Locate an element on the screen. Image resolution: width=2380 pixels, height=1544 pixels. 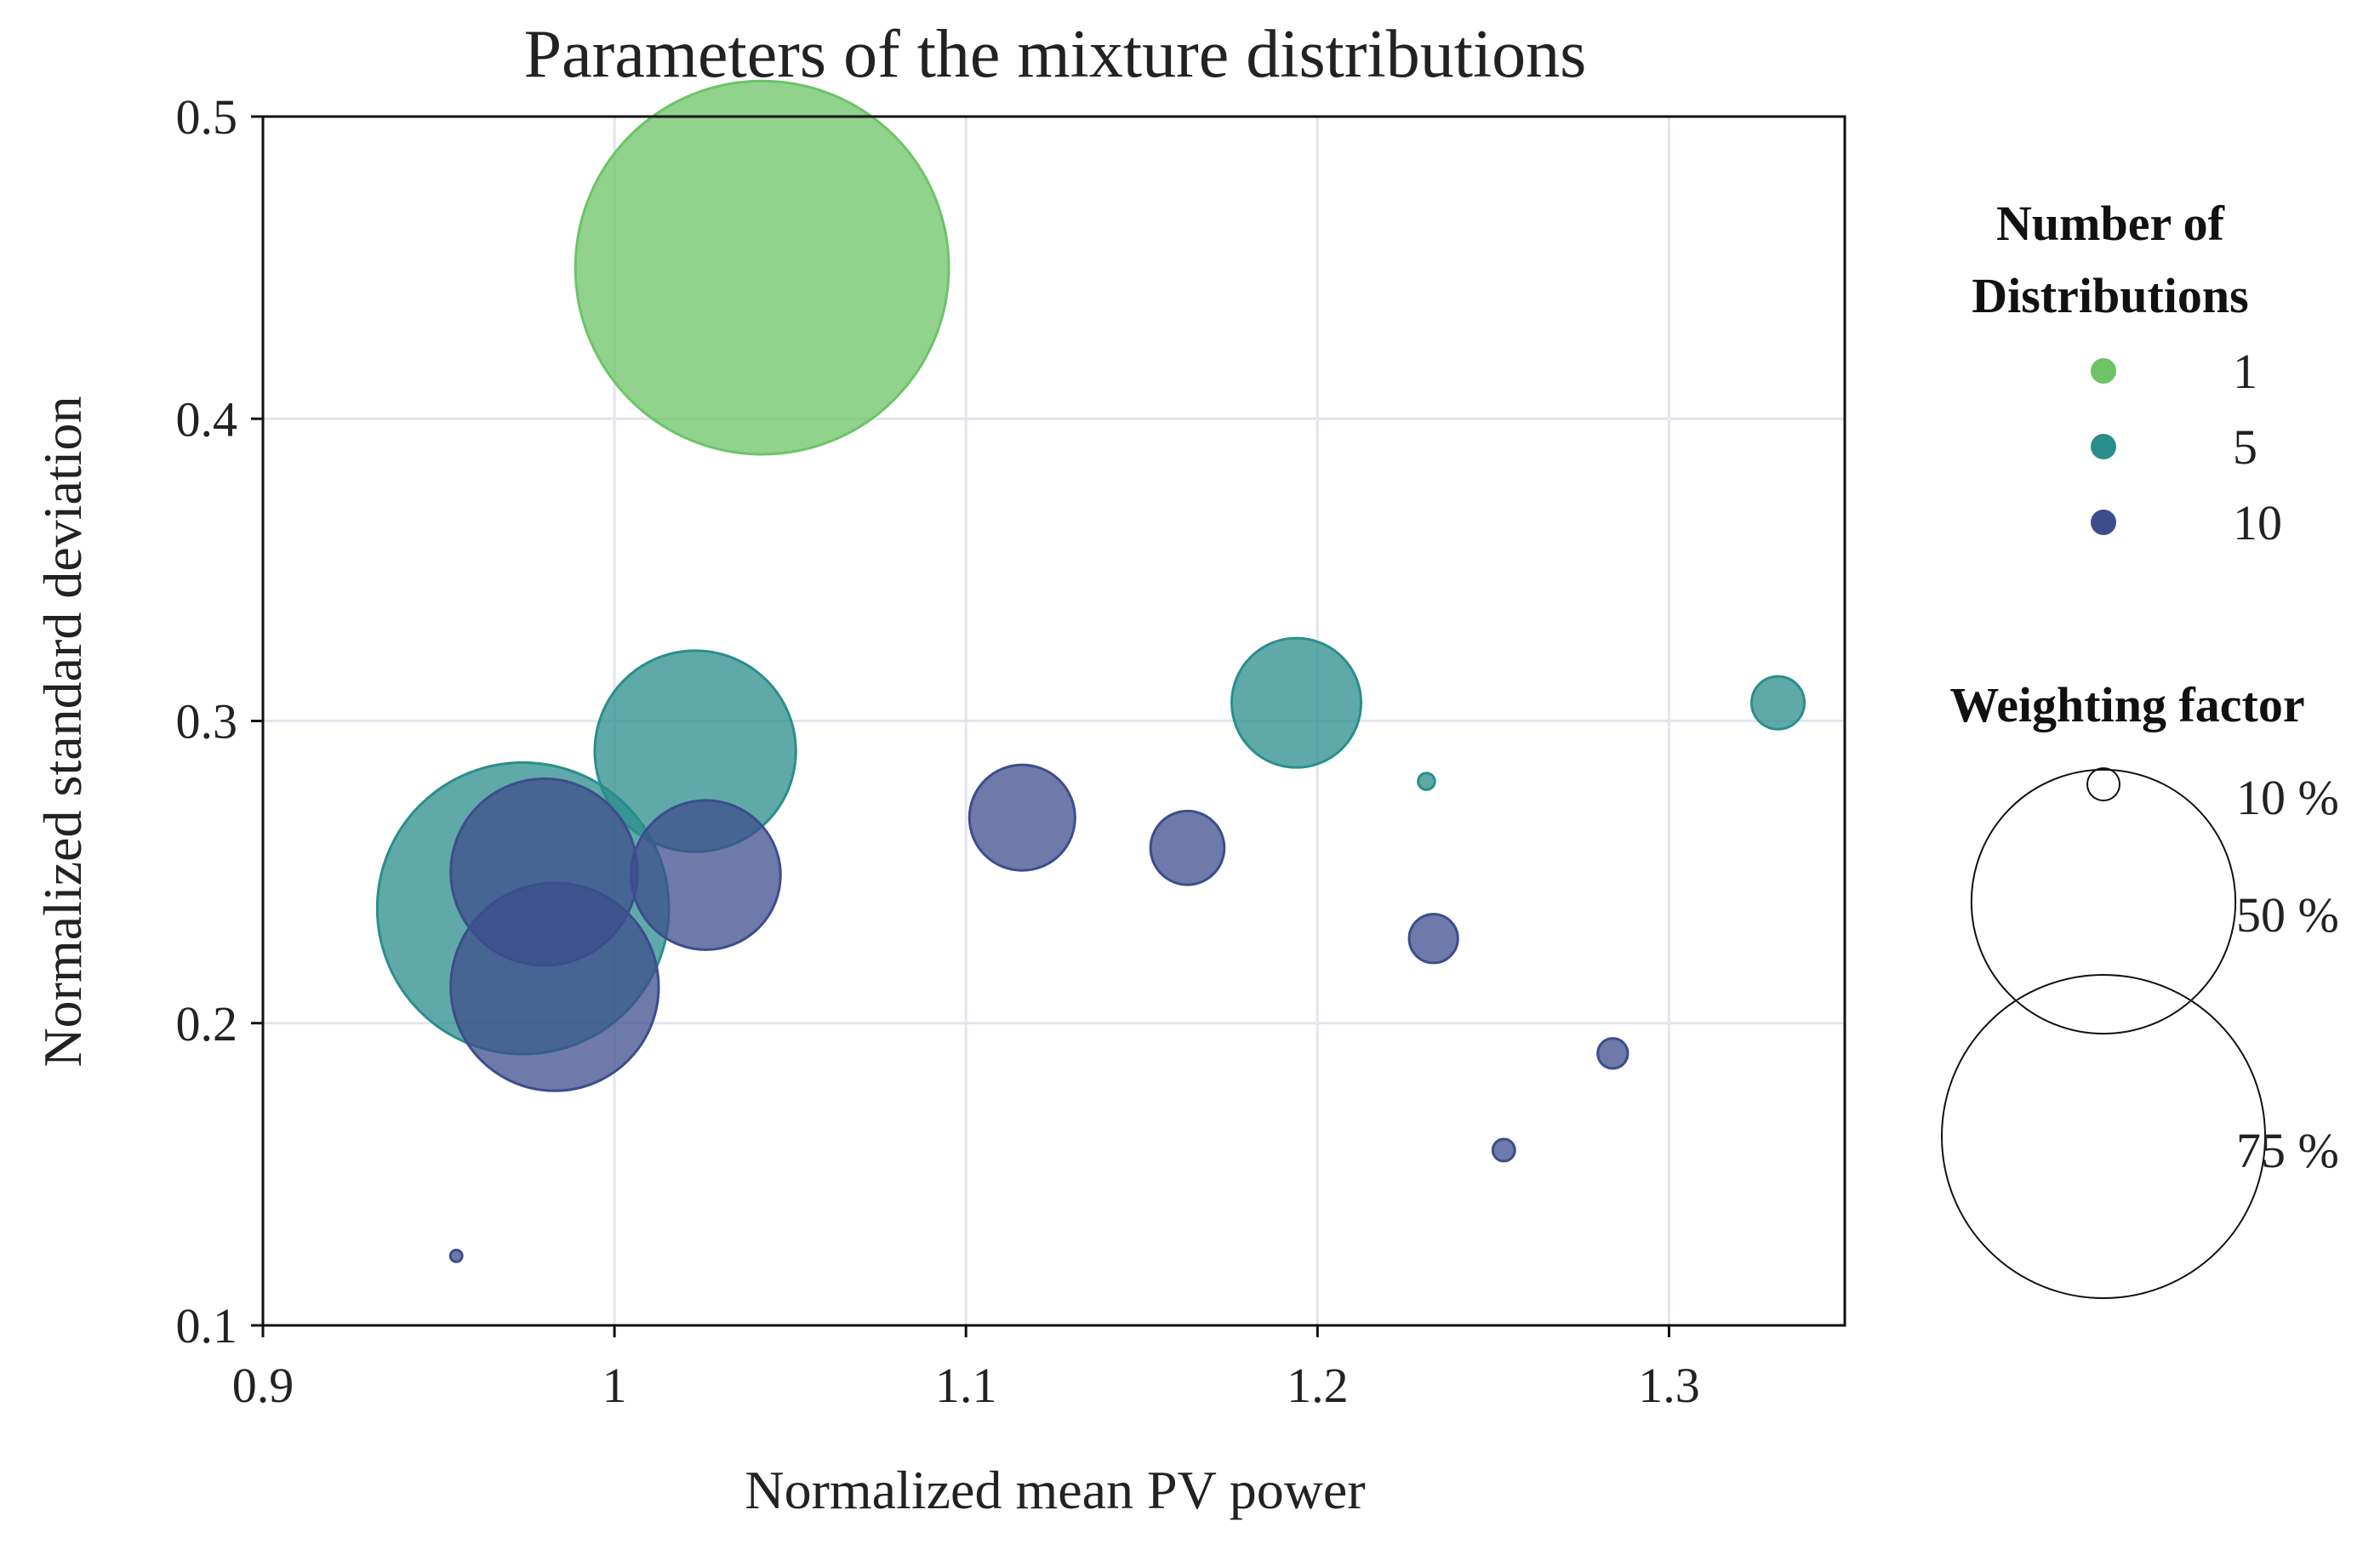
x-axis-title: Normalized mean PV power is located at coordinates (1055, 1490).